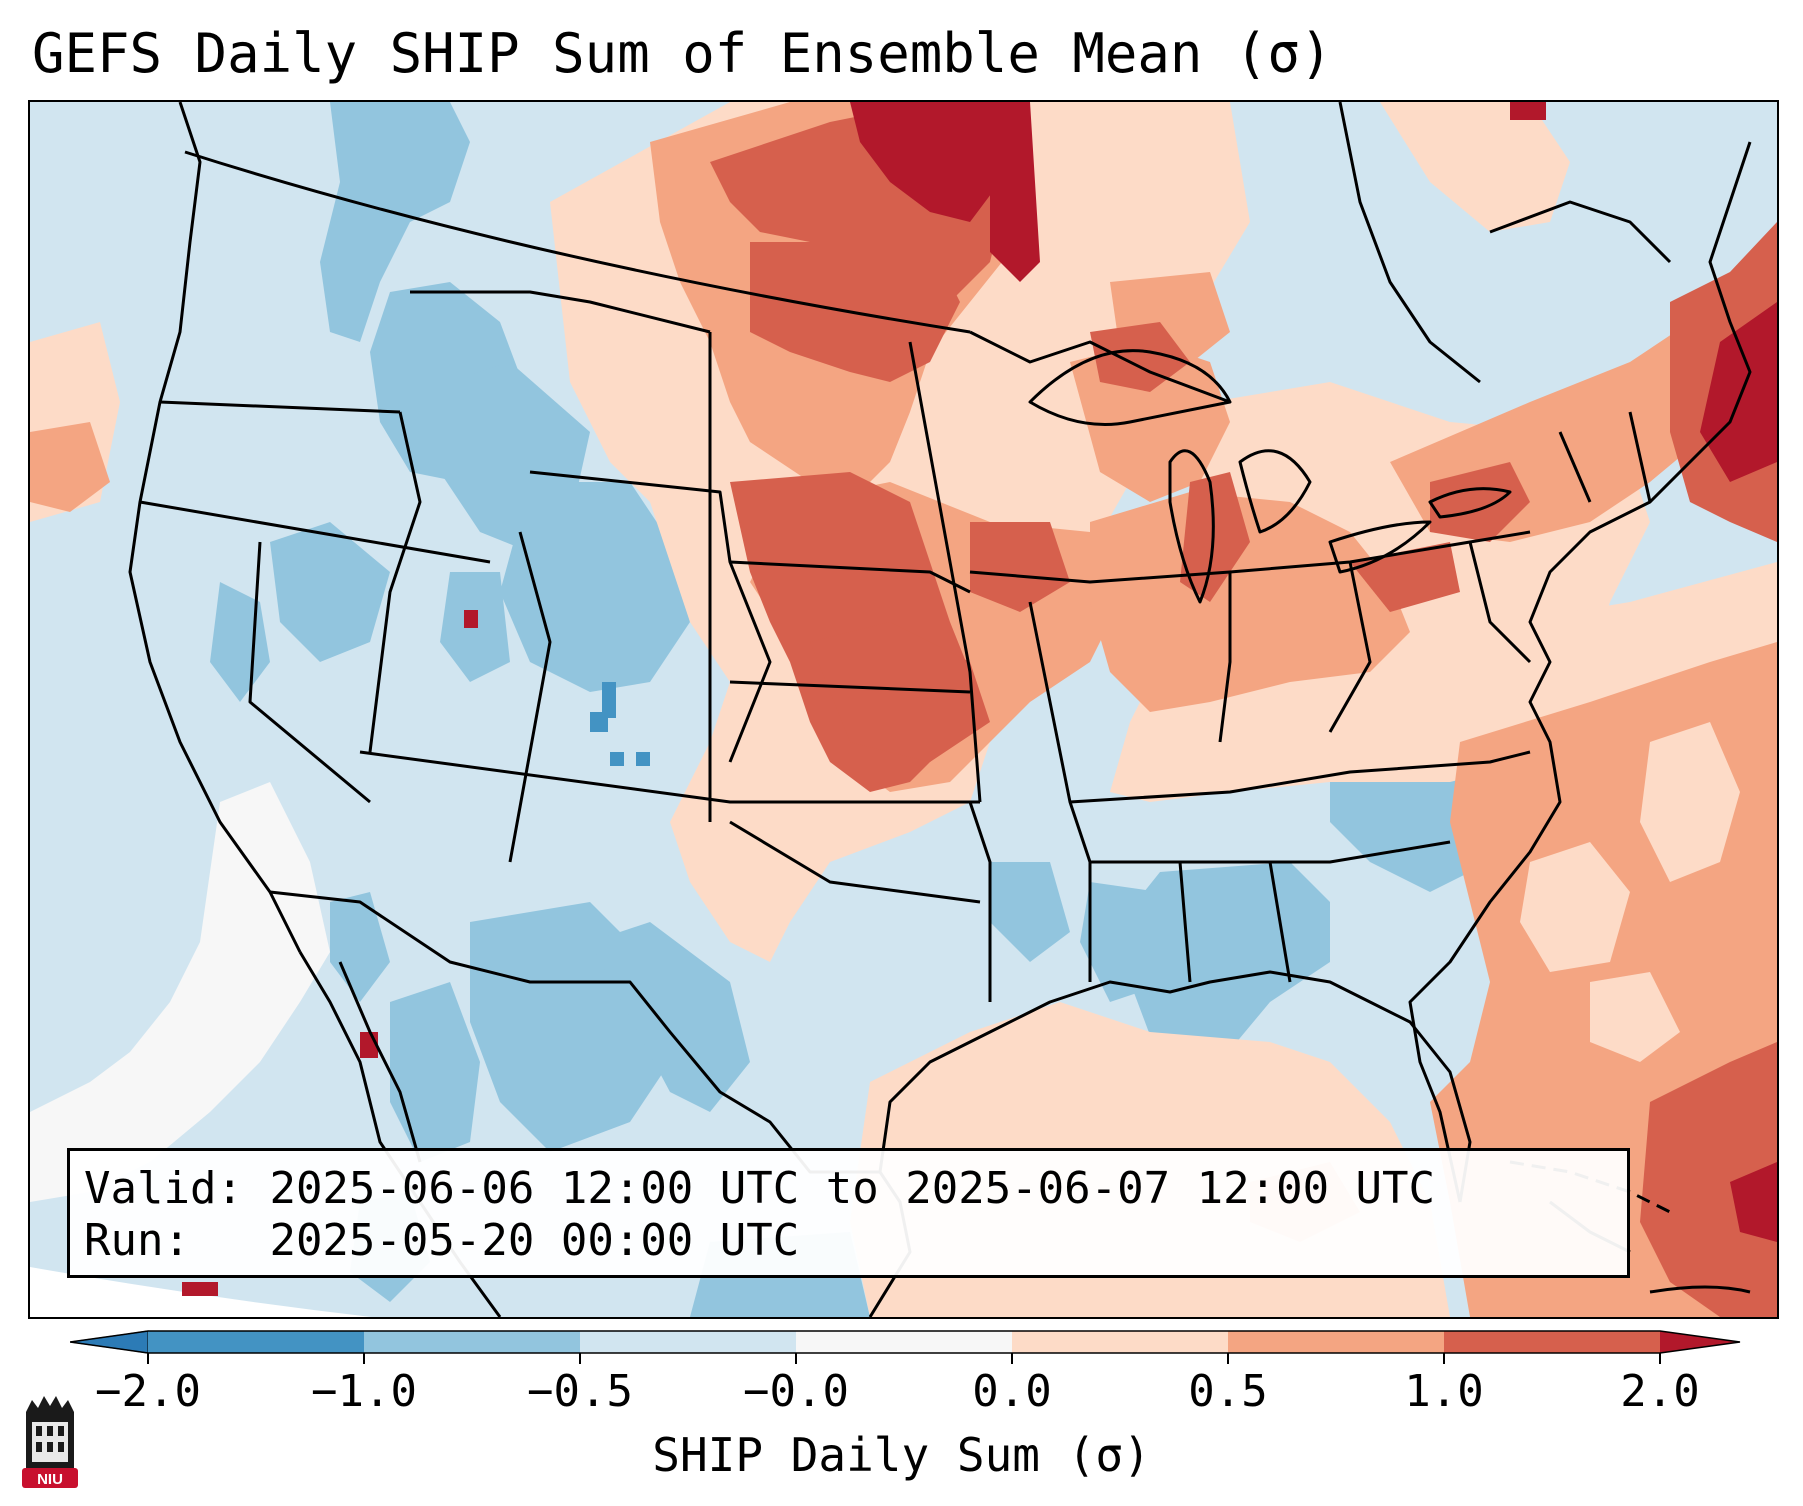 The image size is (1803, 1506). What do you see at coordinates (148, 1391) in the screenshot?
I see `colorbar-tick-label: −2.0` at bounding box center [148, 1391].